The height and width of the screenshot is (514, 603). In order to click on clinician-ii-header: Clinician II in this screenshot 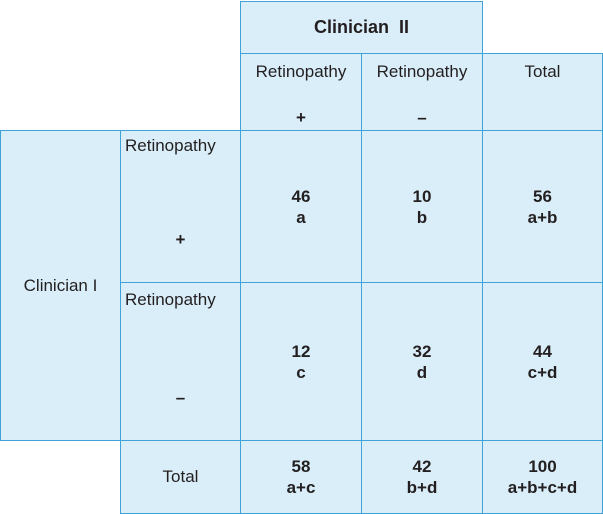, I will do `click(361, 27)`.